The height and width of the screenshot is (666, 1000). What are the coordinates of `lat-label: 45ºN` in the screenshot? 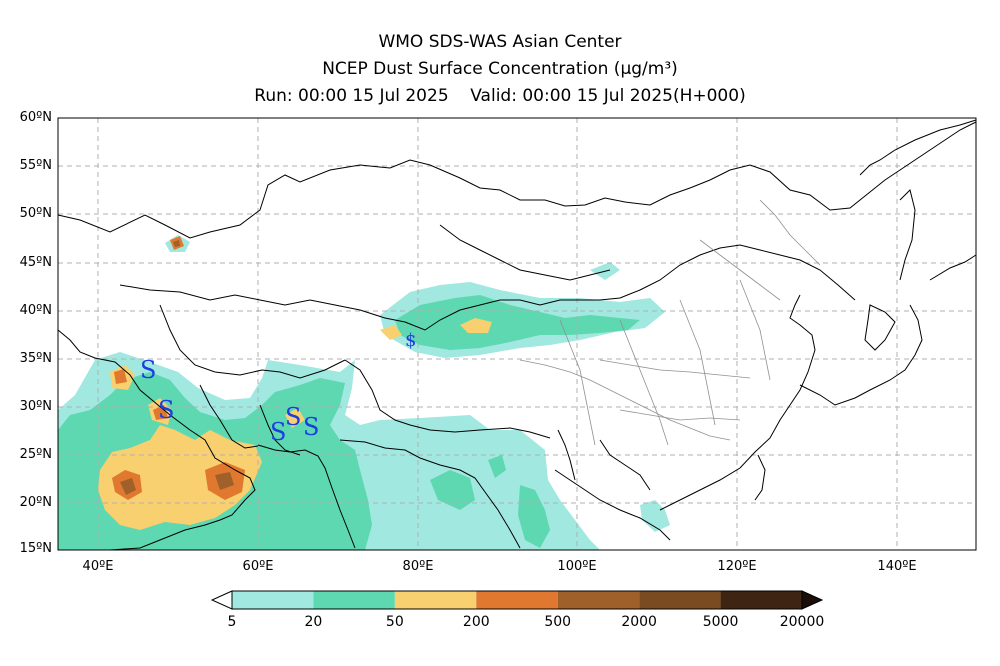 It's located at (35, 262).